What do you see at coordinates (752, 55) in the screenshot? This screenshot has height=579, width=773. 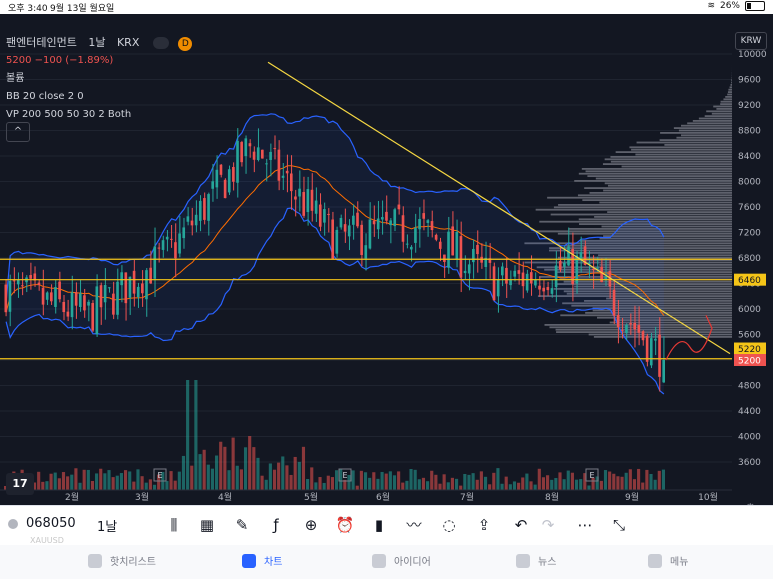 I see `price-axis-label: 10000` at bounding box center [752, 55].